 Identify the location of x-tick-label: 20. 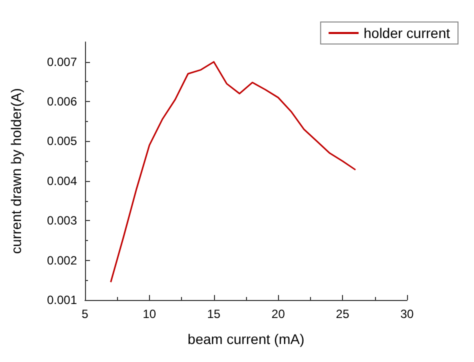
(279, 314).